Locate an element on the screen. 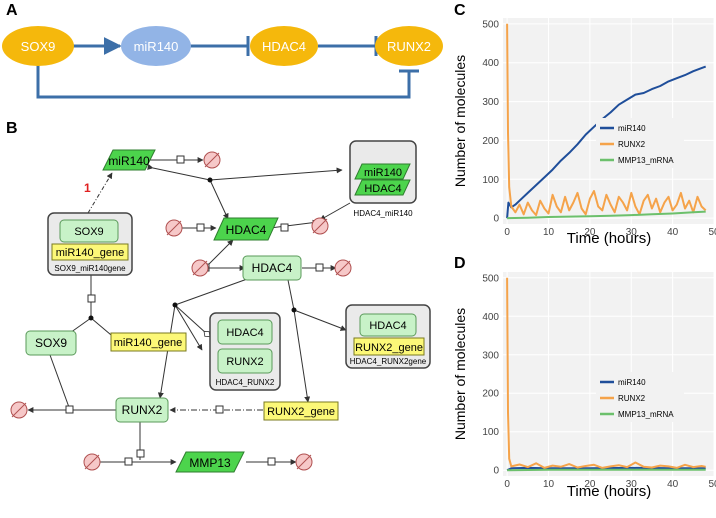 Image resolution: width=716 pixels, height=518 pixels. legend-c-item-2: MMP13_mRNA is located at coordinates (646, 160).